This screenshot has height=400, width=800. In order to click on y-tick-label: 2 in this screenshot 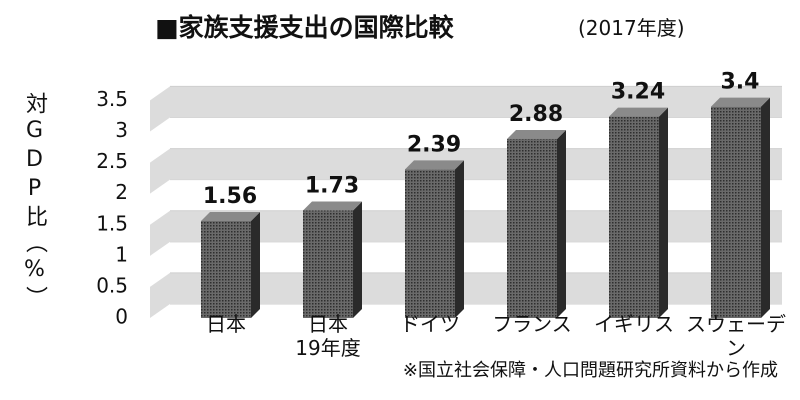, I will do `click(121, 192)`.